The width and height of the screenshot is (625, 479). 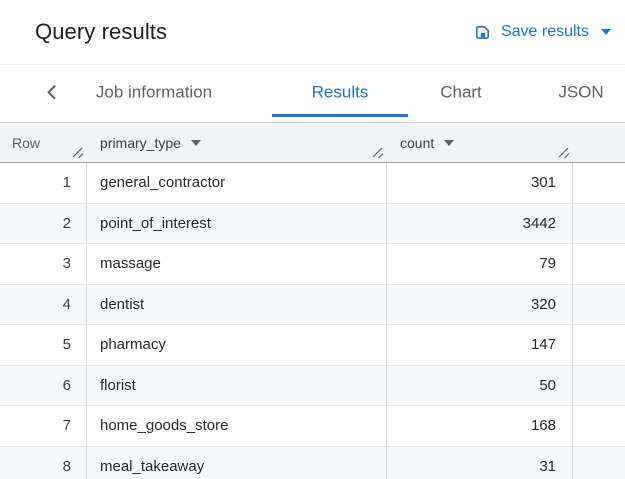 I want to click on column-header-filler, so click(x=599, y=142).